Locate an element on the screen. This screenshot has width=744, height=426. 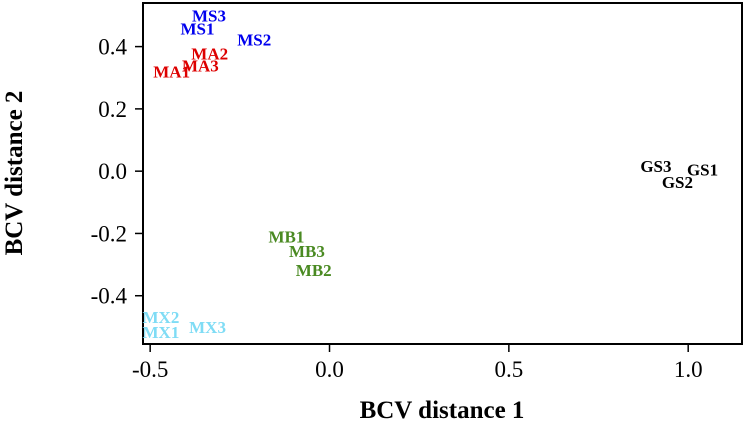
y-tick-label: 0.4 is located at coordinates (112, 47).